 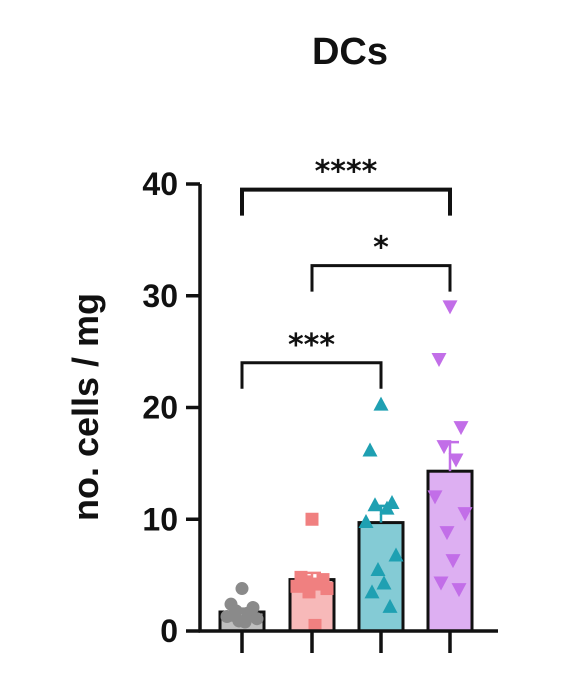 I want to click on significance-label-2: *, so click(x=381, y=248).